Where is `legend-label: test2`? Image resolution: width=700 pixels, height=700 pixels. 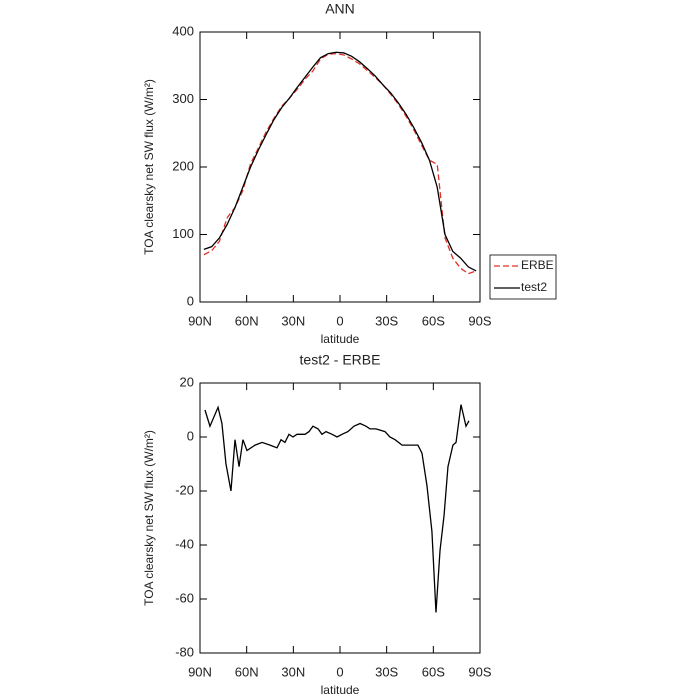 legend-label: test2 is located at coordinates (534, 287).